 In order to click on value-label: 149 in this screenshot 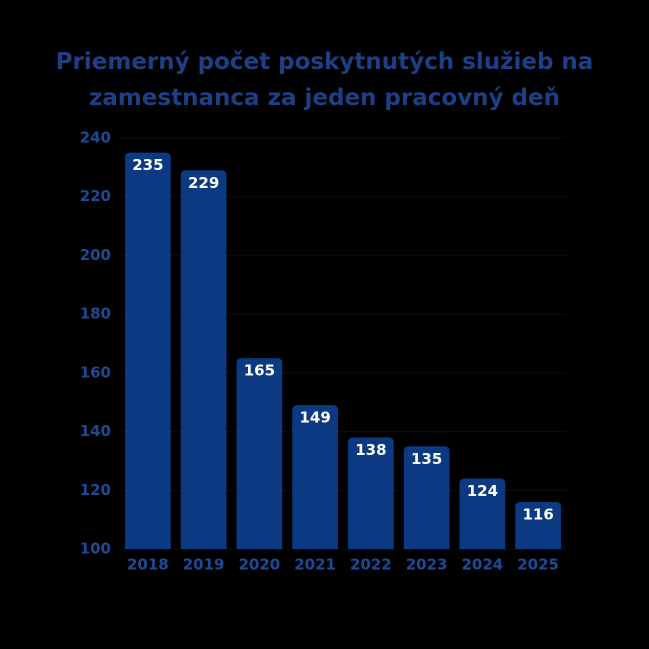, I will do `click(314, 418)`.